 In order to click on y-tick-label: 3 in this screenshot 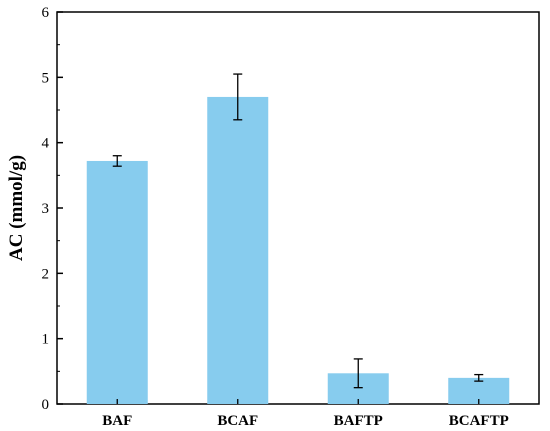, I will do `click(46, 209)`.